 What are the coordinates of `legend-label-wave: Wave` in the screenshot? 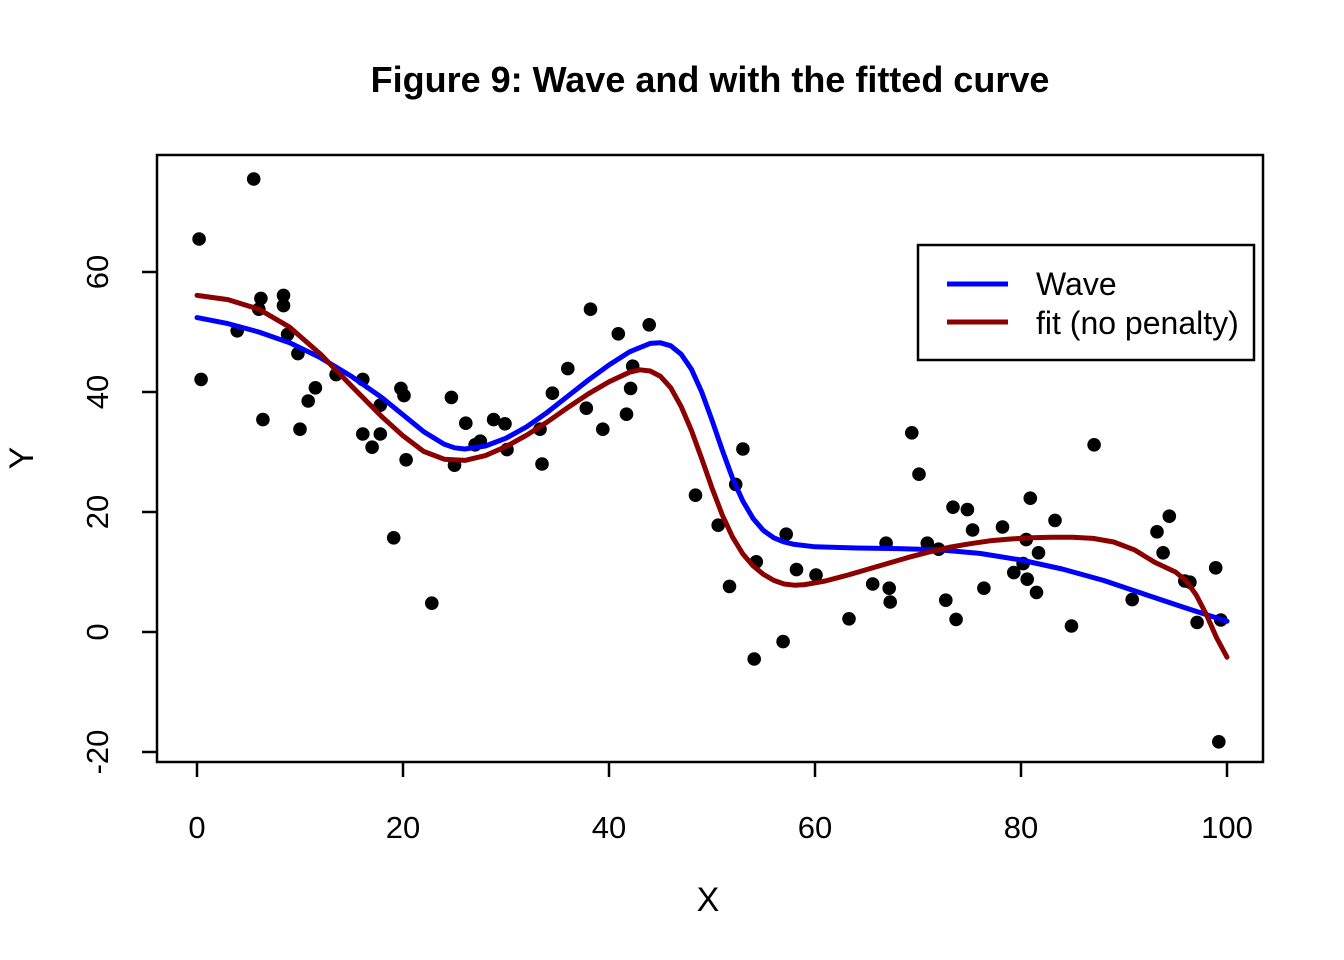 It's located at (1076, 284).